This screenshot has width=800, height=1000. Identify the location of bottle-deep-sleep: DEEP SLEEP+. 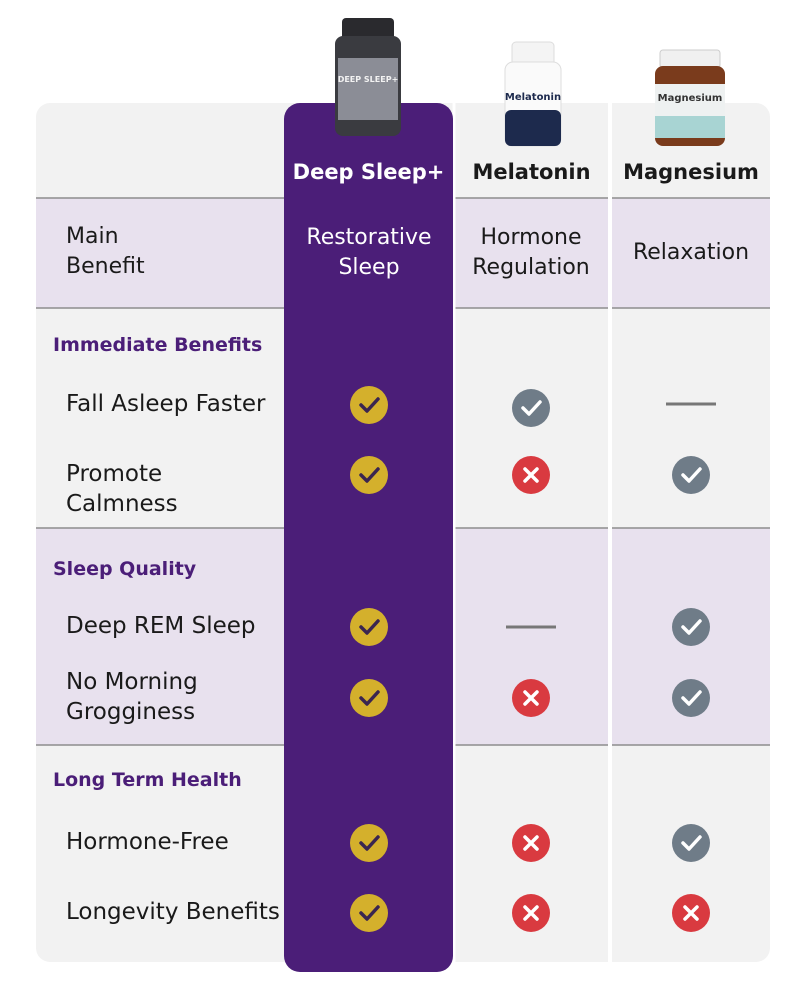
(368, 77).